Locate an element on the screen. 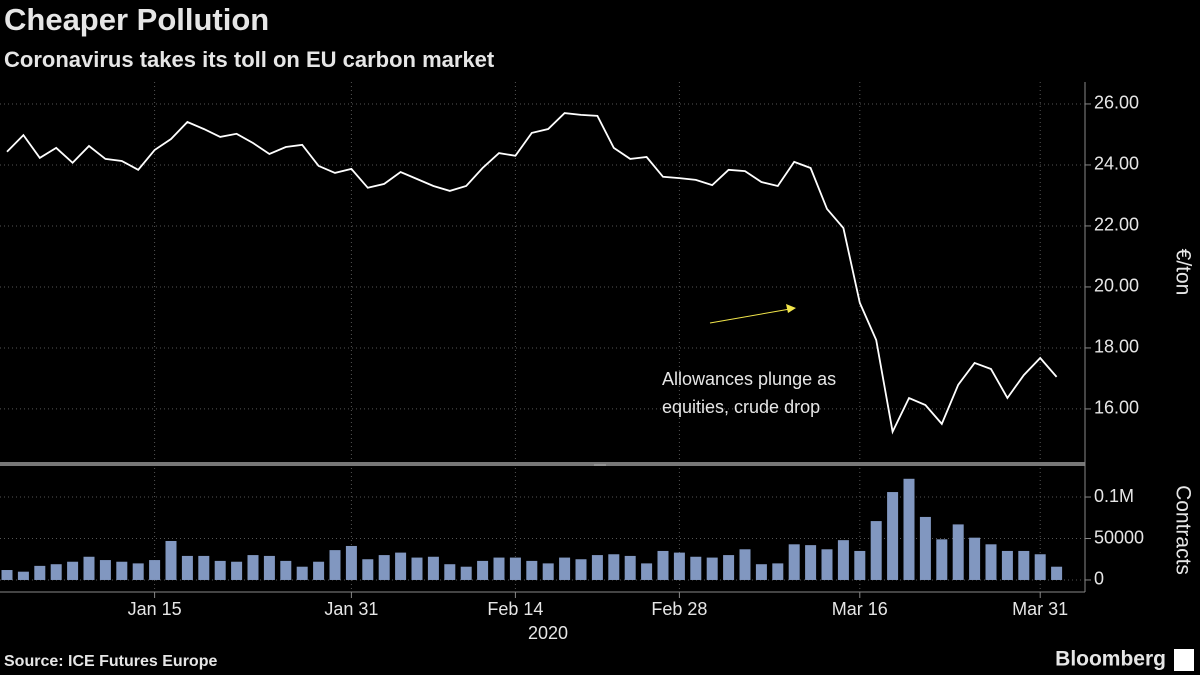 This screenshot has height=675, width=1200. source: Source: ICE Futures Europe is located at coordinates (110, 661).